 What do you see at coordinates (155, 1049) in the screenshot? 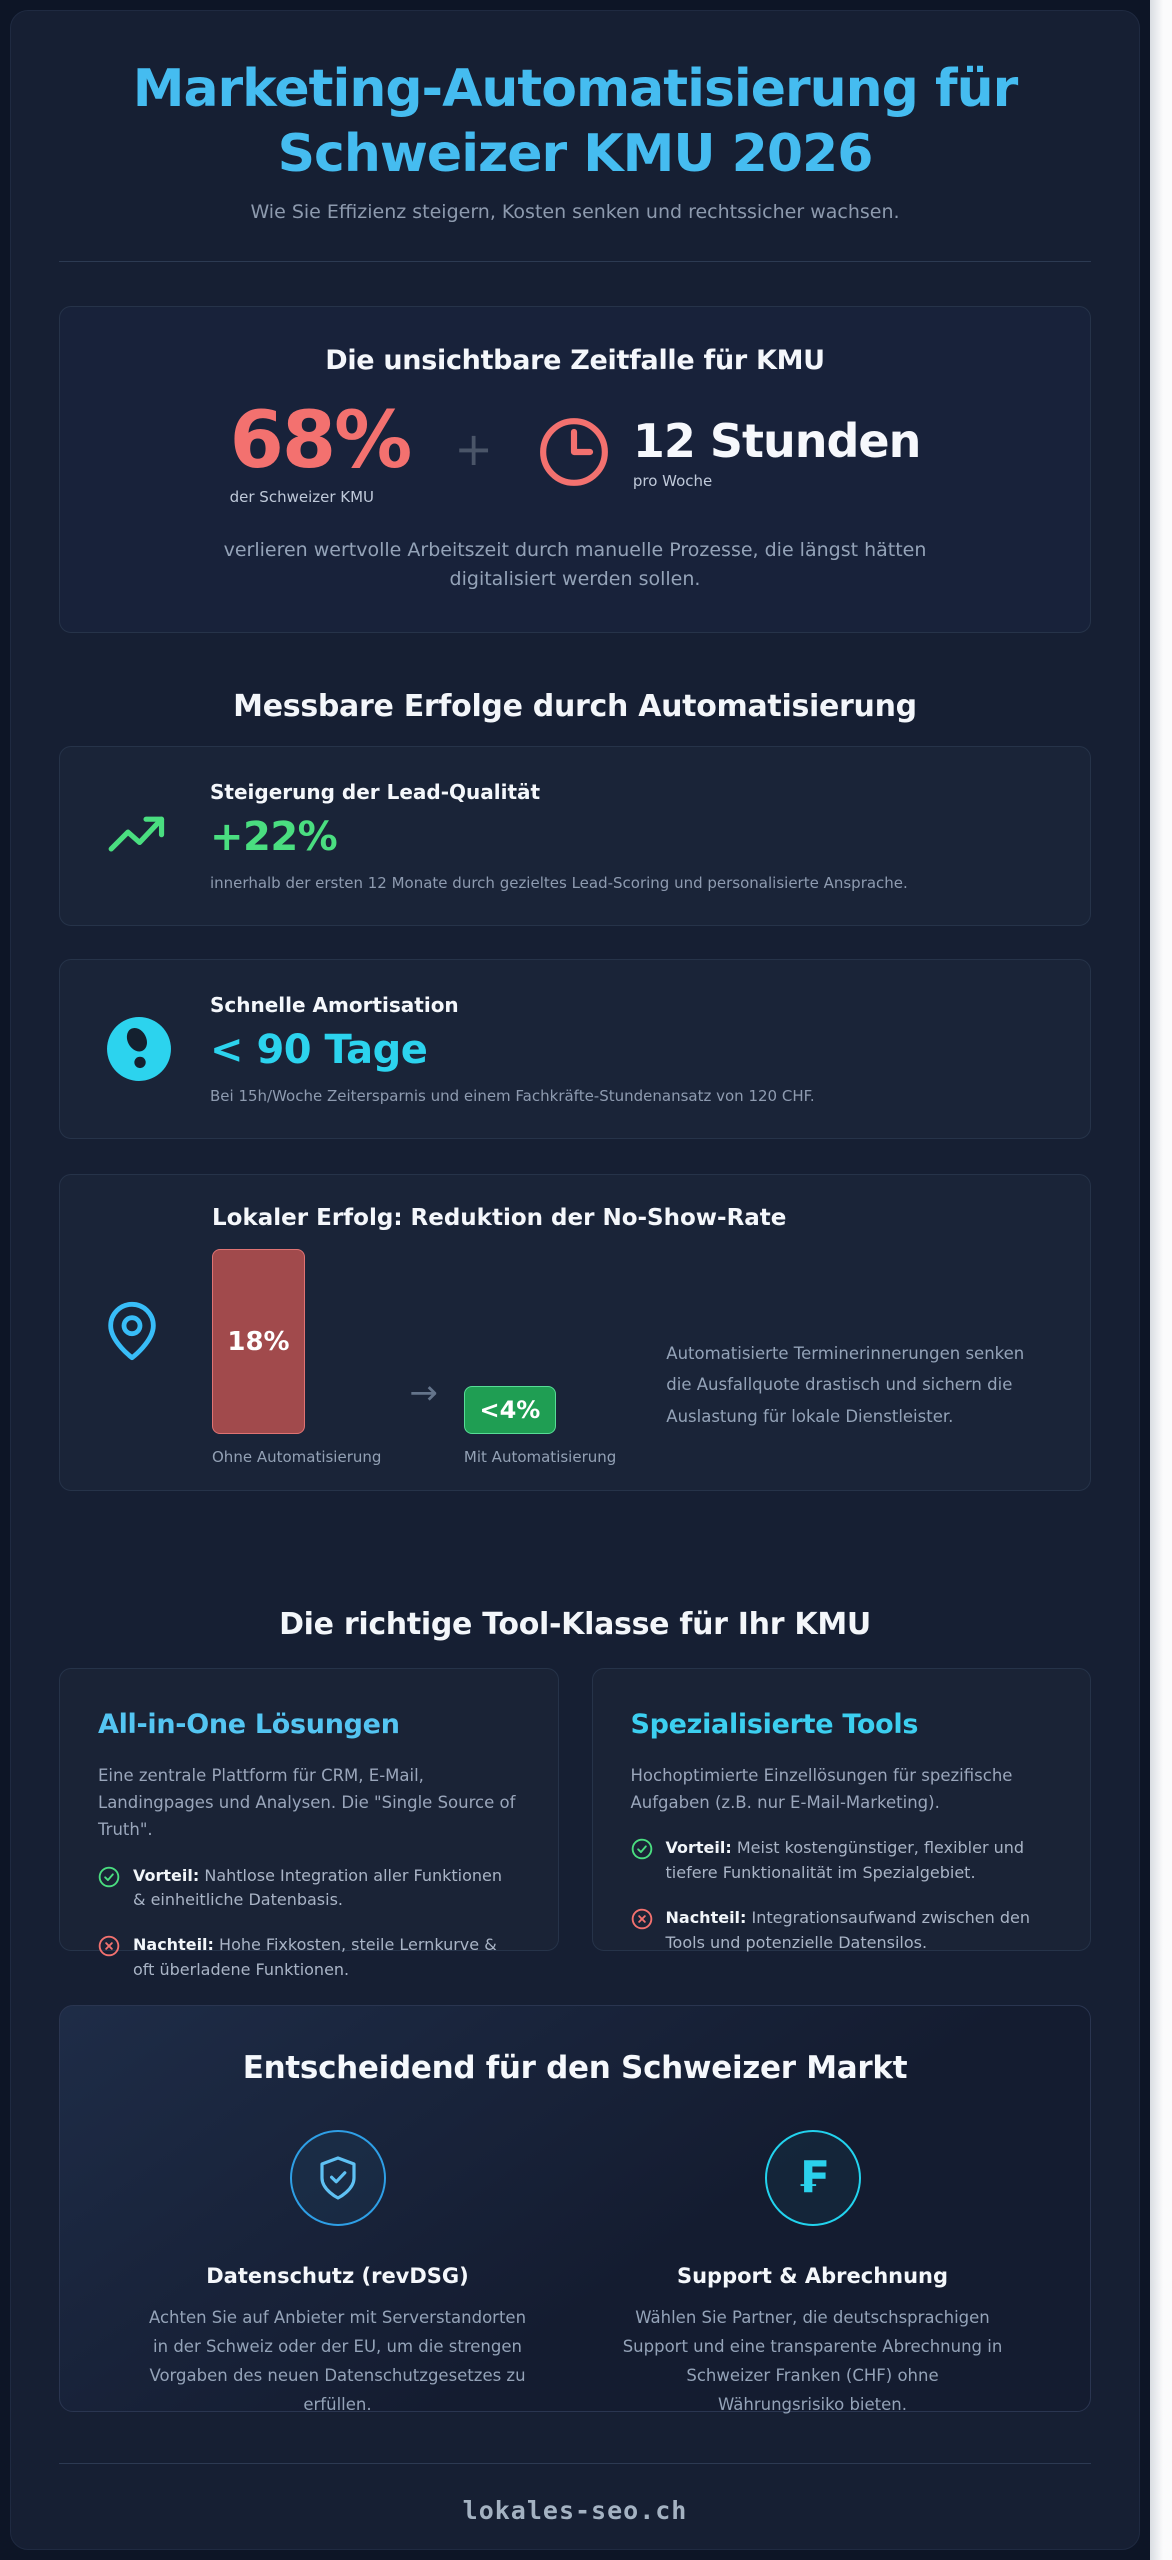
I see `coin-icon` at bounding box center [155, 1049].